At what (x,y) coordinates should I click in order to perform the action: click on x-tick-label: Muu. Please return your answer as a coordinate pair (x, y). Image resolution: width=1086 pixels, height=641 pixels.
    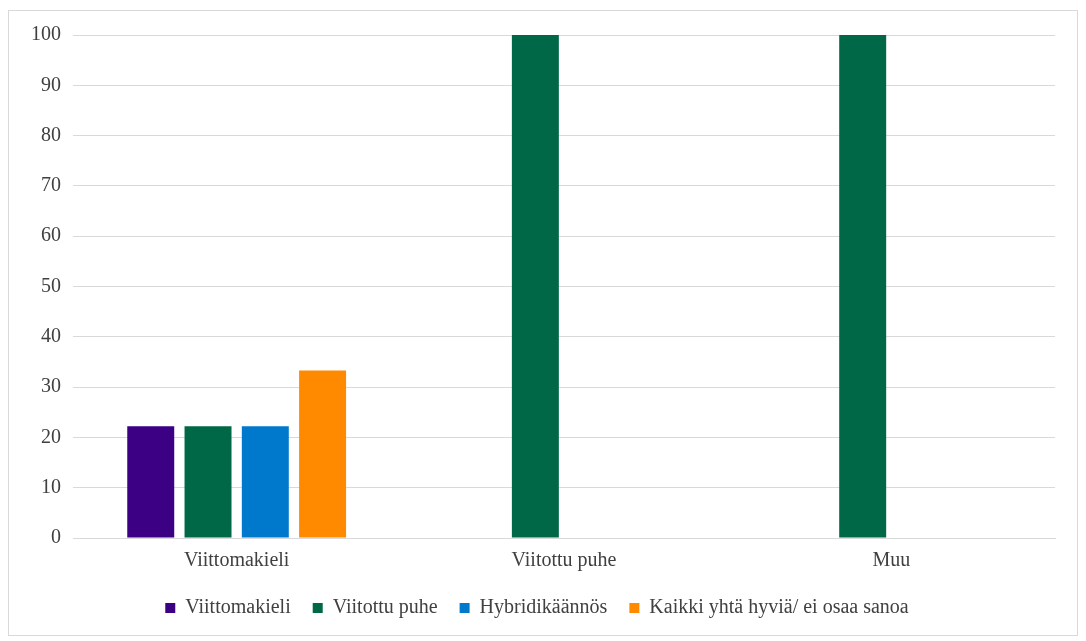
    Looking at the image, I should click on (891, 559).